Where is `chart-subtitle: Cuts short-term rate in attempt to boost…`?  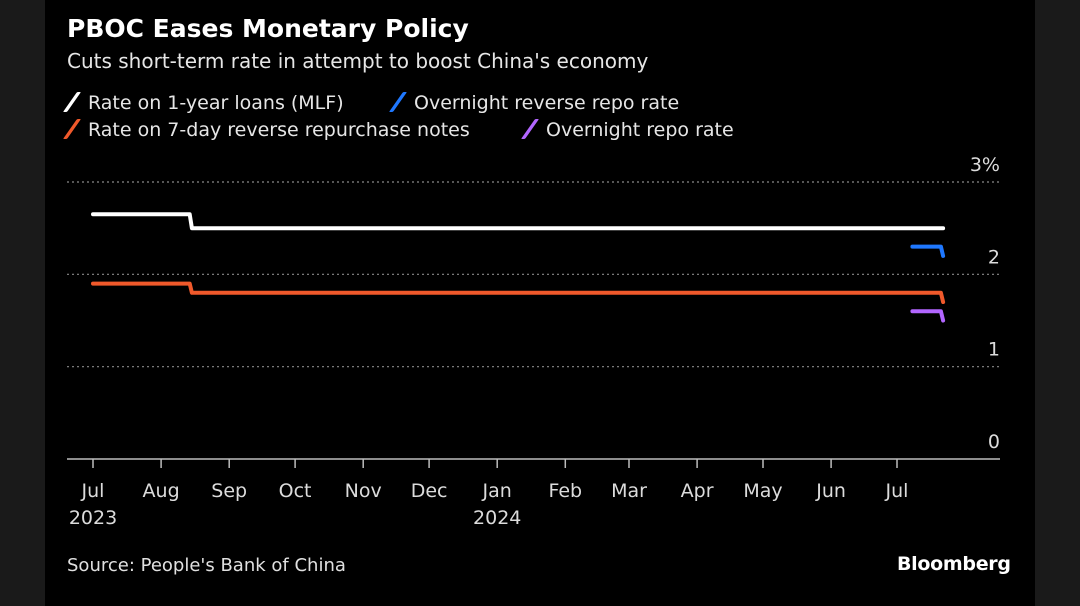
chart-subtitle: Cuts short-term rate in attempt to boost… is located at coordinates (358, 61).